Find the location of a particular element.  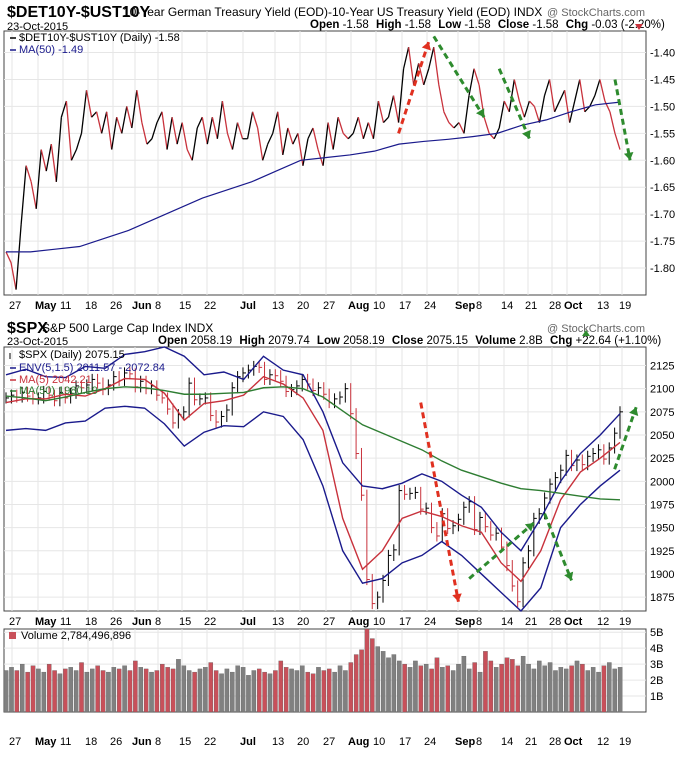

y-tick-label: 2075 is located at coordinates (662, 413).